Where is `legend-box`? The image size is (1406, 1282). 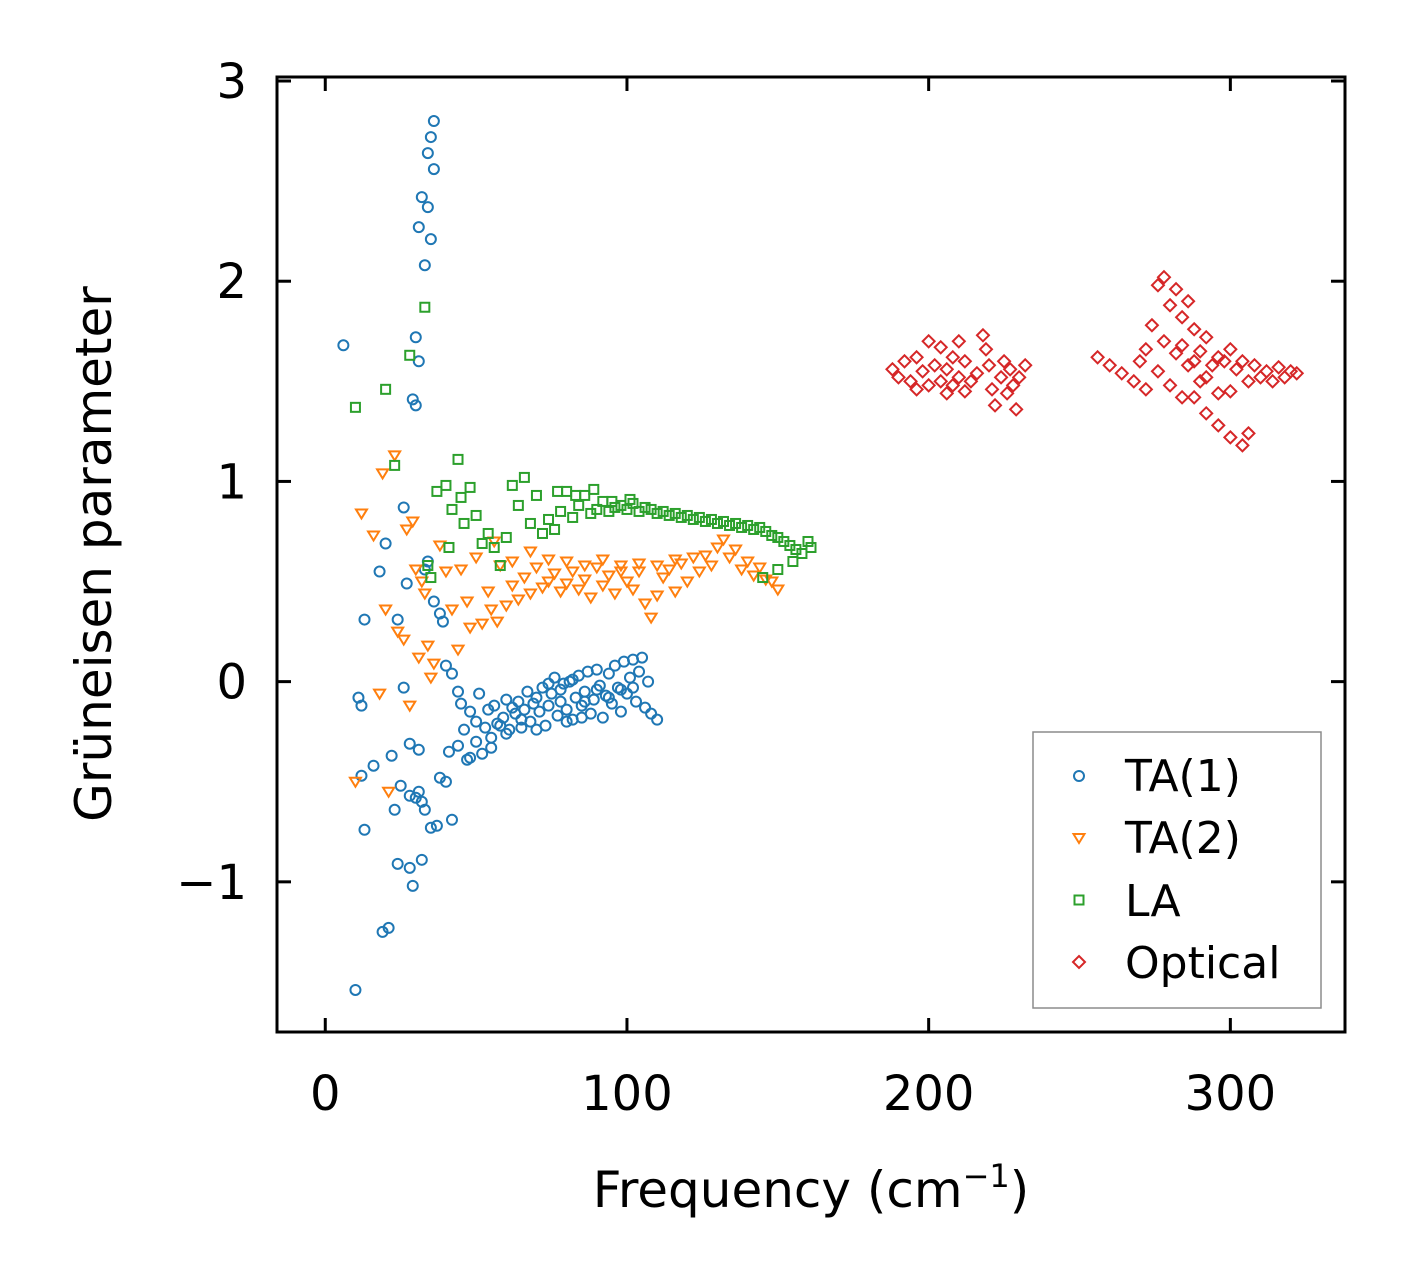
legend-box is located at coordinates (1177, 870).